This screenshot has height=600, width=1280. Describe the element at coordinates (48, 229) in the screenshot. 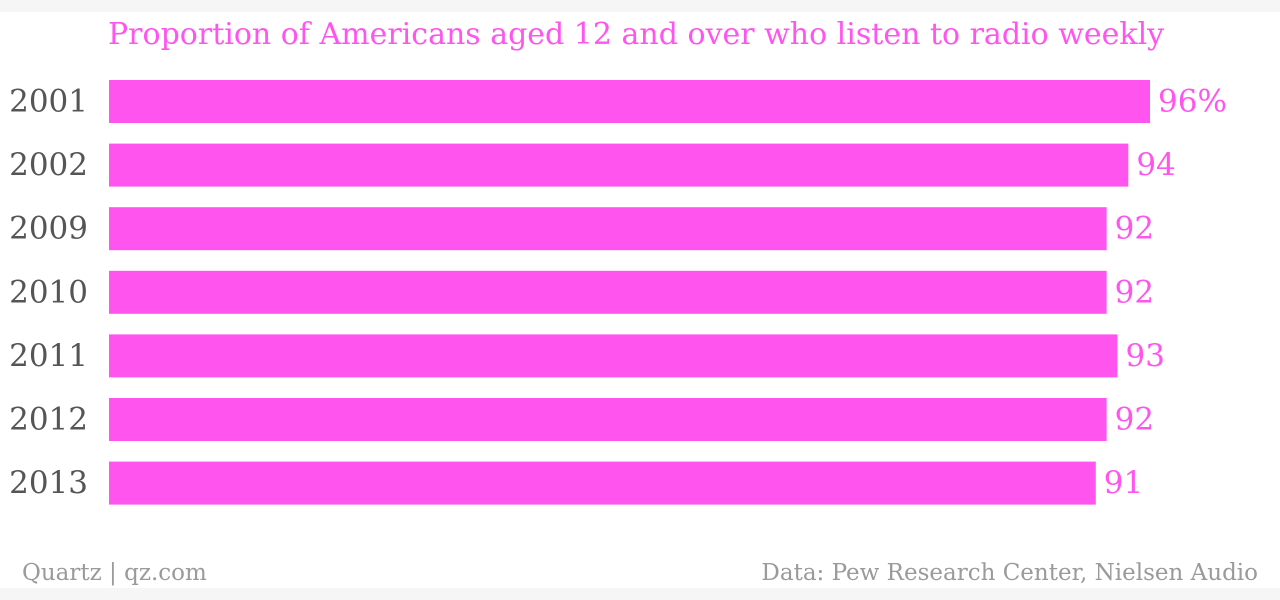

I see `category-label-2009: 2009` at that location.